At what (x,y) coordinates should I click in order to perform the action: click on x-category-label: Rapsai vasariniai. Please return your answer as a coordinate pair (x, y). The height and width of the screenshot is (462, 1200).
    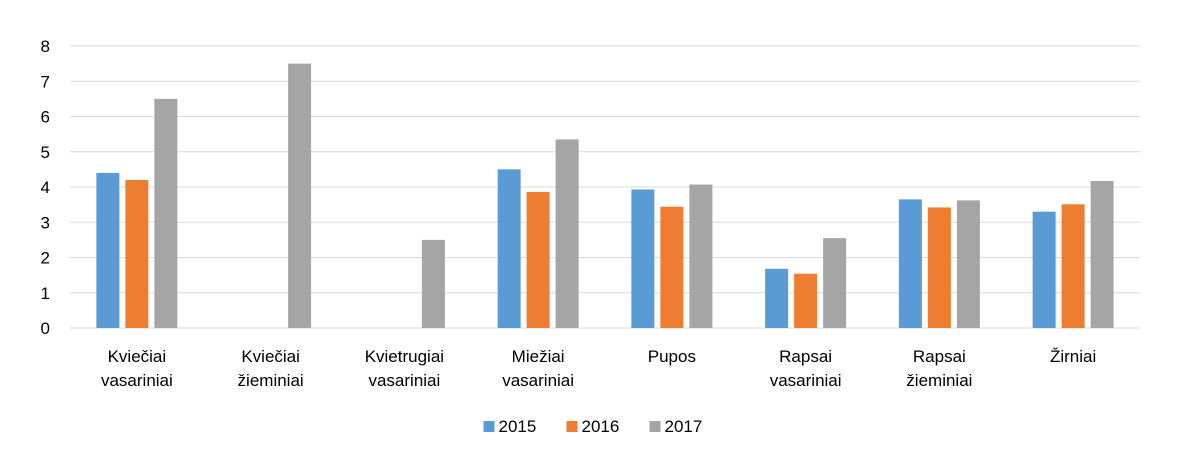
    Looking at the image, I should click on (806, 368).